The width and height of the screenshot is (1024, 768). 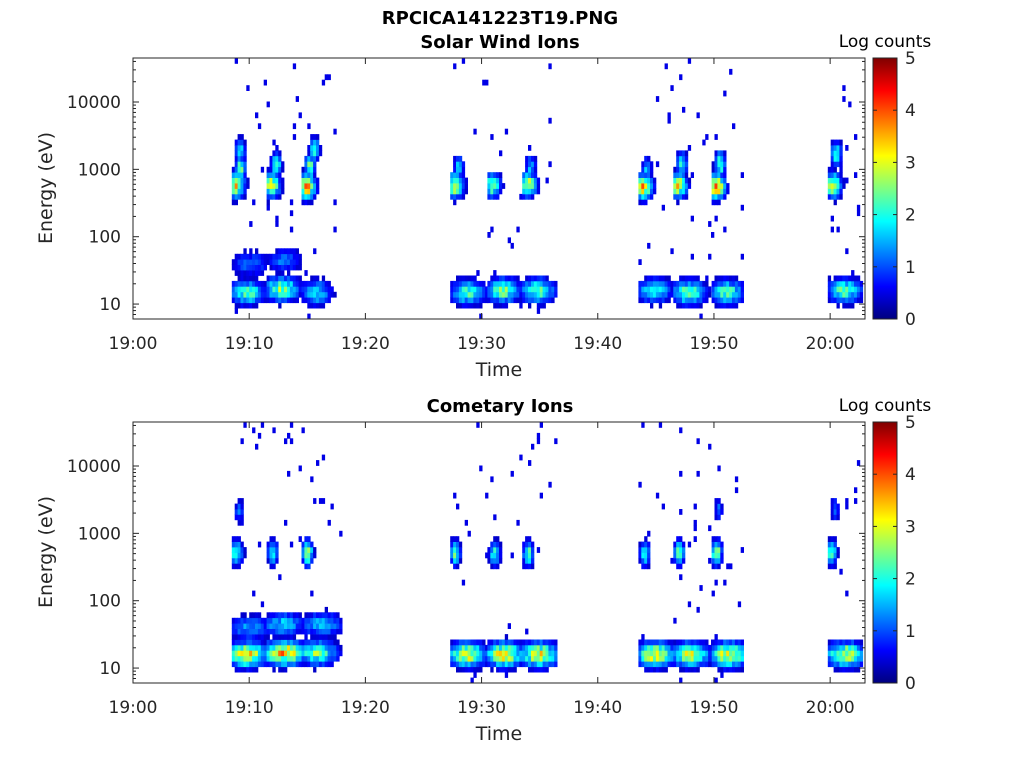 I want to click on colorbar-tick-label: 3, so click(x=910, y=163).